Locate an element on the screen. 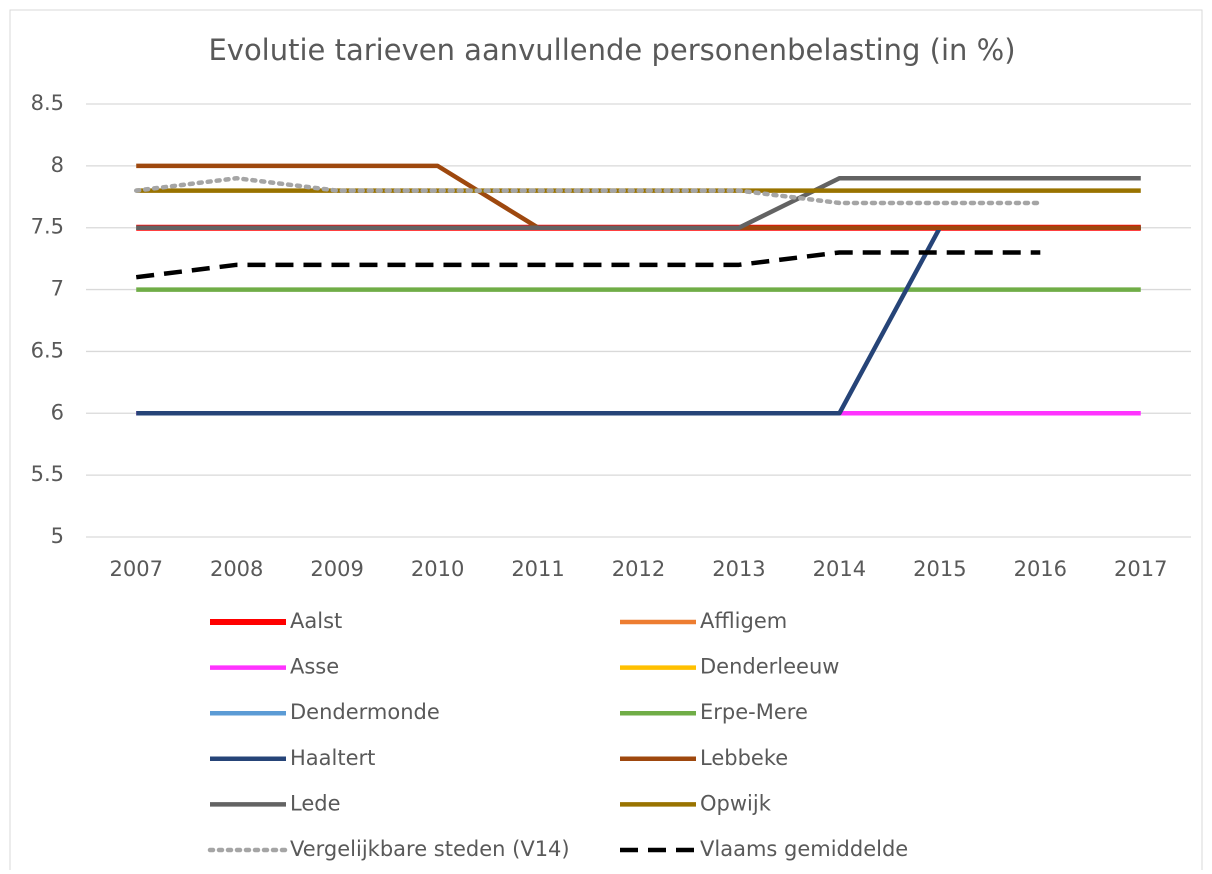  y-tick-label: 6 is located at coordinates (57, 412).